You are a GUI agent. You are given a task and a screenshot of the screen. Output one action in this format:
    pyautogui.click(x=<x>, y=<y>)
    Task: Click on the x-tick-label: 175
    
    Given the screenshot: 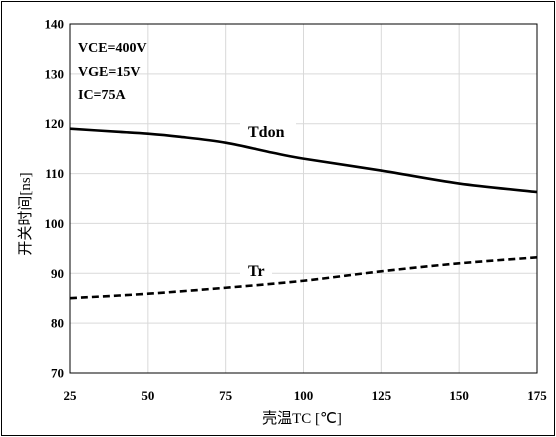 What is the action you would take?
    pyautogui.click(x=537, y=395)
    